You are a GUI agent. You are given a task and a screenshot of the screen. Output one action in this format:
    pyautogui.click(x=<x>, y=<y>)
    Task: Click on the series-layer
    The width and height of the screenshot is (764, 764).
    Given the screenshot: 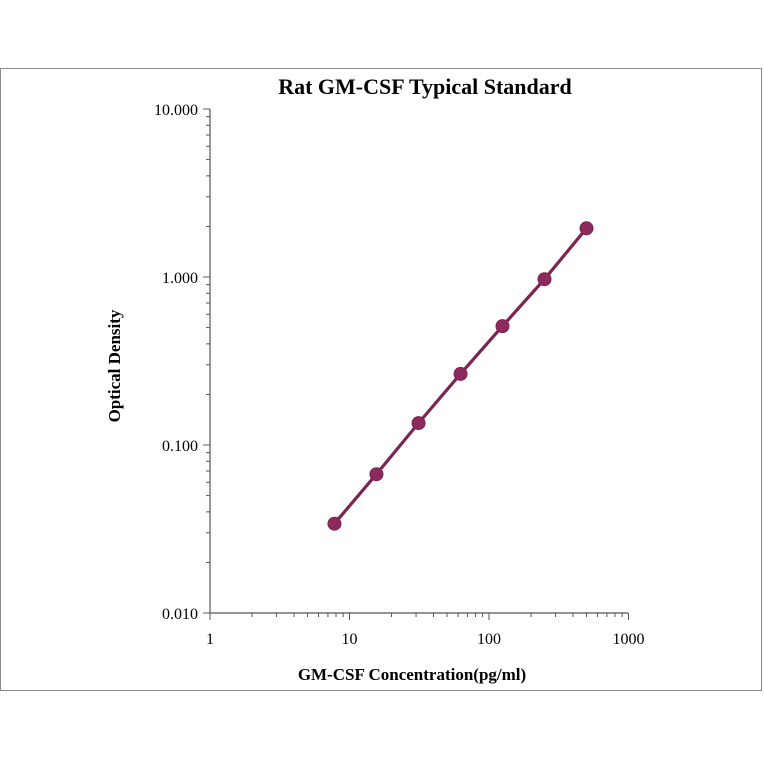 What is the action you would take?
    pyautogui.click(x=460, y=376)
    